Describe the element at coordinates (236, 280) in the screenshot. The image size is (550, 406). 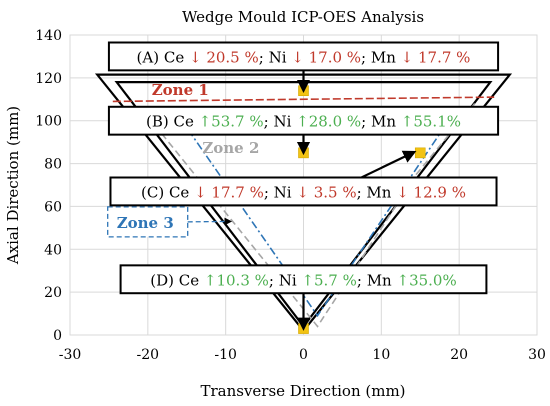
I see `annotation-change-value: ↑10.3 %` at that location.